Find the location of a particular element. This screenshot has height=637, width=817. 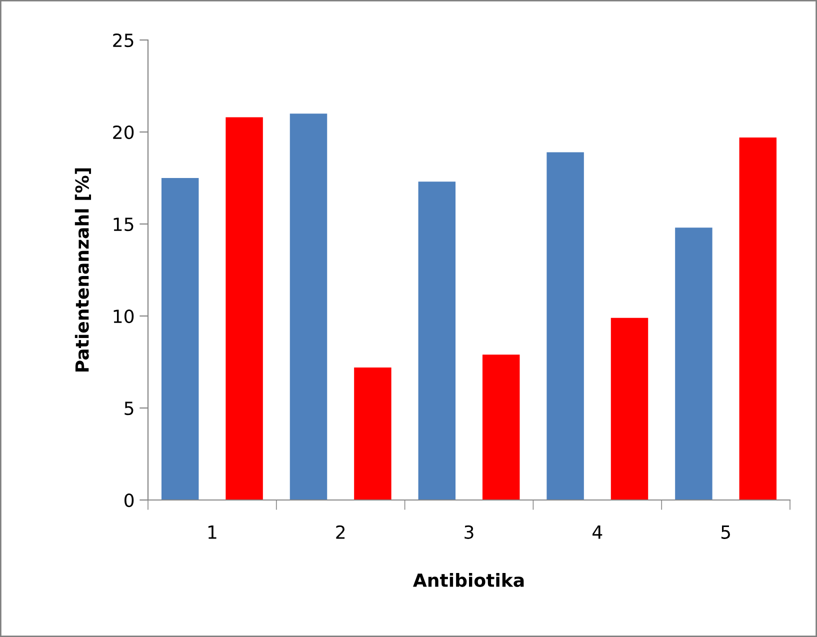

y-axis-title: Patientenanzahl [%] is located at coordinates (83, 270).